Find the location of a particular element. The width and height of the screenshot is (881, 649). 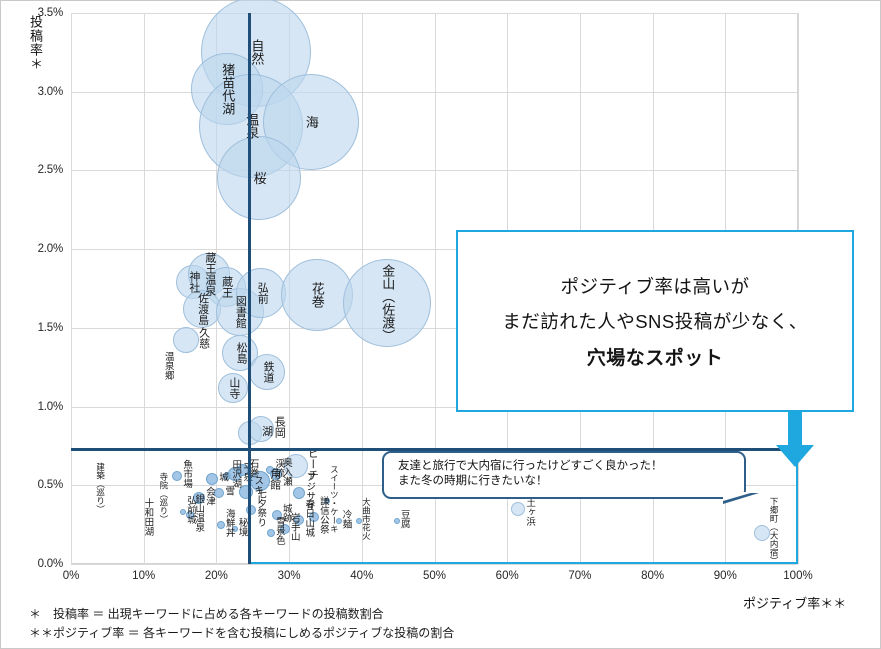

x-axis-tick: 90% is located at coordinates (725, 576).